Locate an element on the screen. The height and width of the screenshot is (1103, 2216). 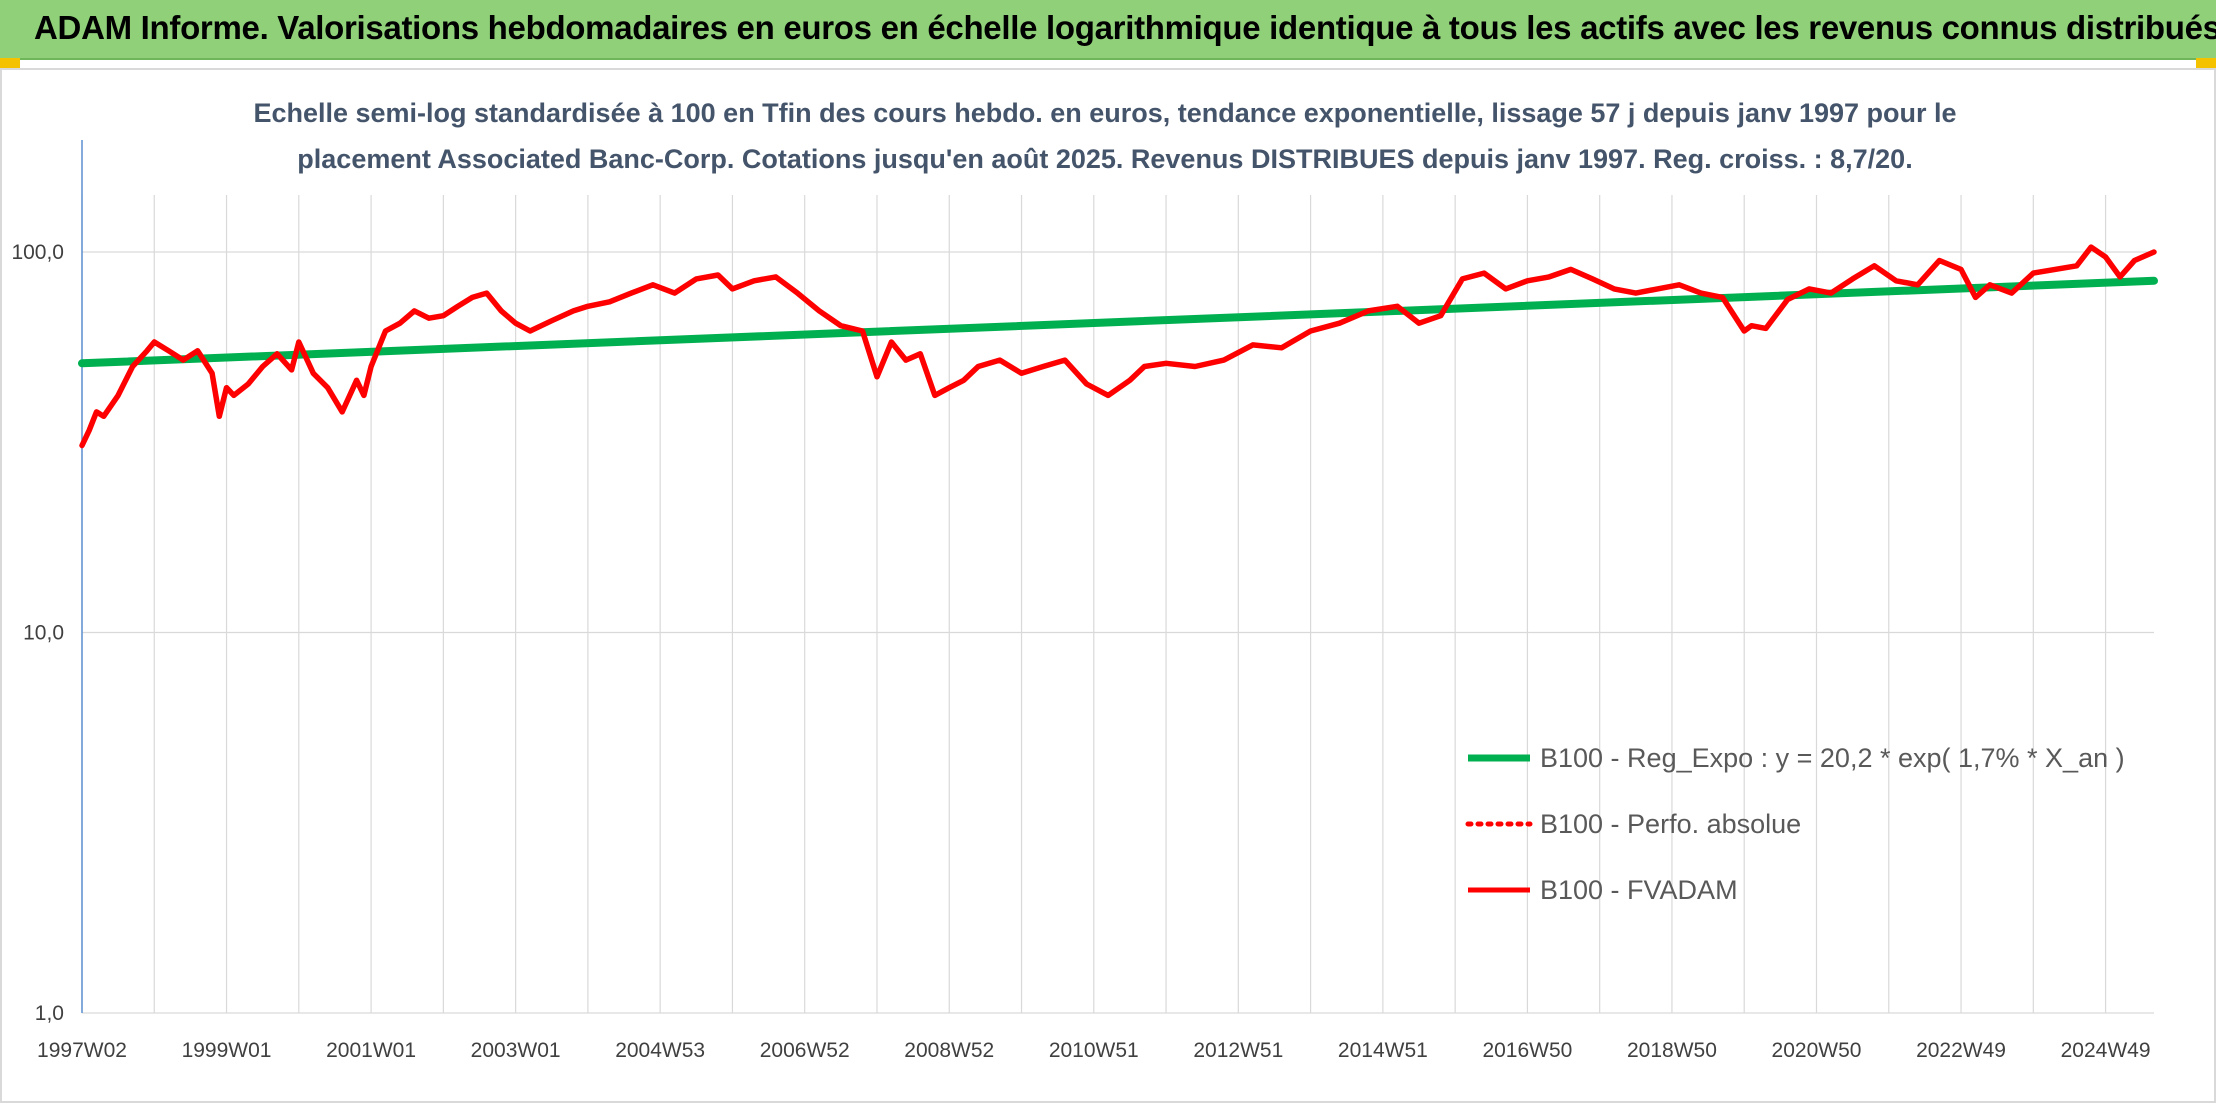
legend-label: B100 - Perfo. absolue is located at coordinates (1670, 824).